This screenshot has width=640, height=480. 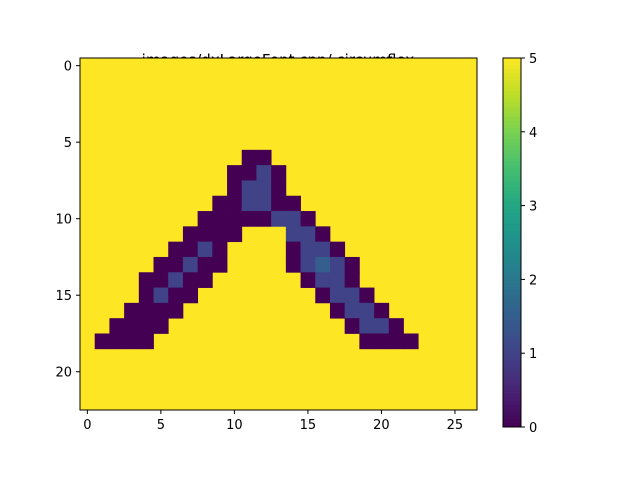 What do you see at coordinates (308, 425) in the screenshot?
I see `x-tick-label: 15` at bounding box center [308, 425].